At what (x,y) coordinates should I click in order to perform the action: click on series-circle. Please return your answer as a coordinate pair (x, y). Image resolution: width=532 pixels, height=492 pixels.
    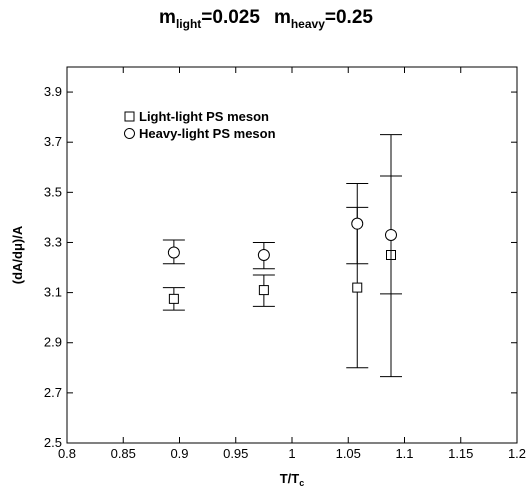
    Looking at the image, I should click on (282, 235).